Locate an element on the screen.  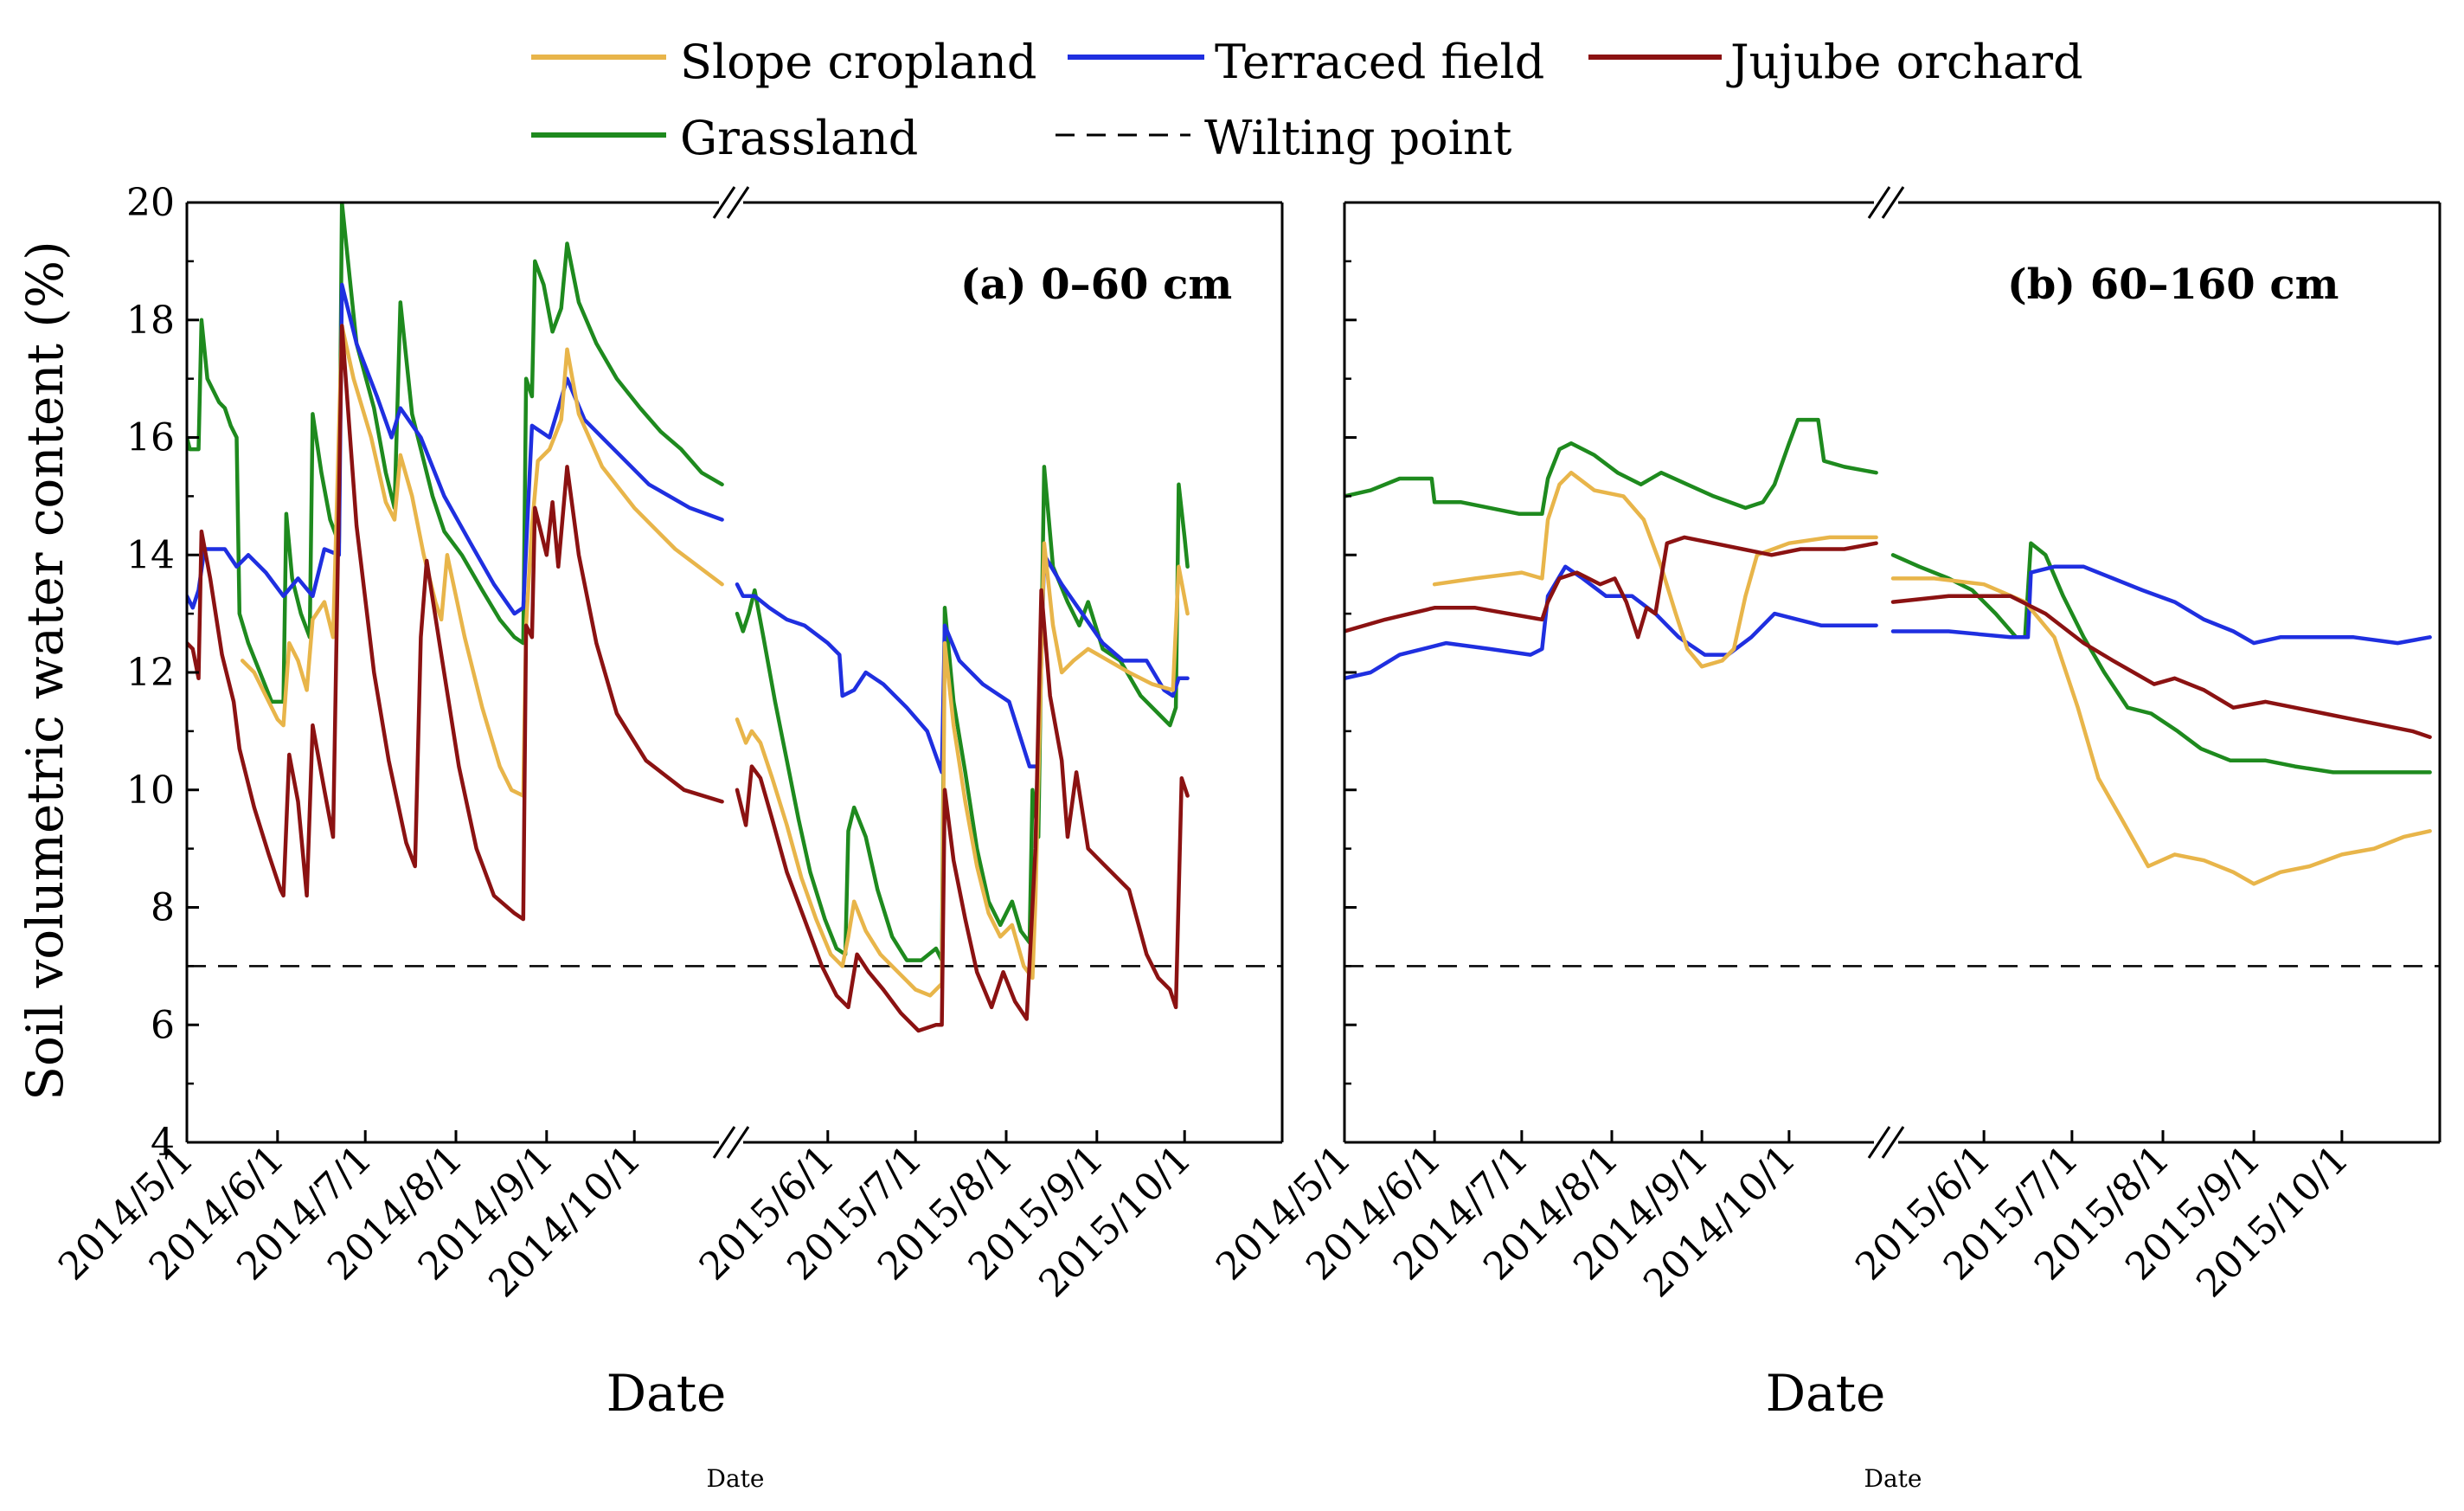
x-axis-subtitle-b: Date is located at coordinates (1893, 1478).